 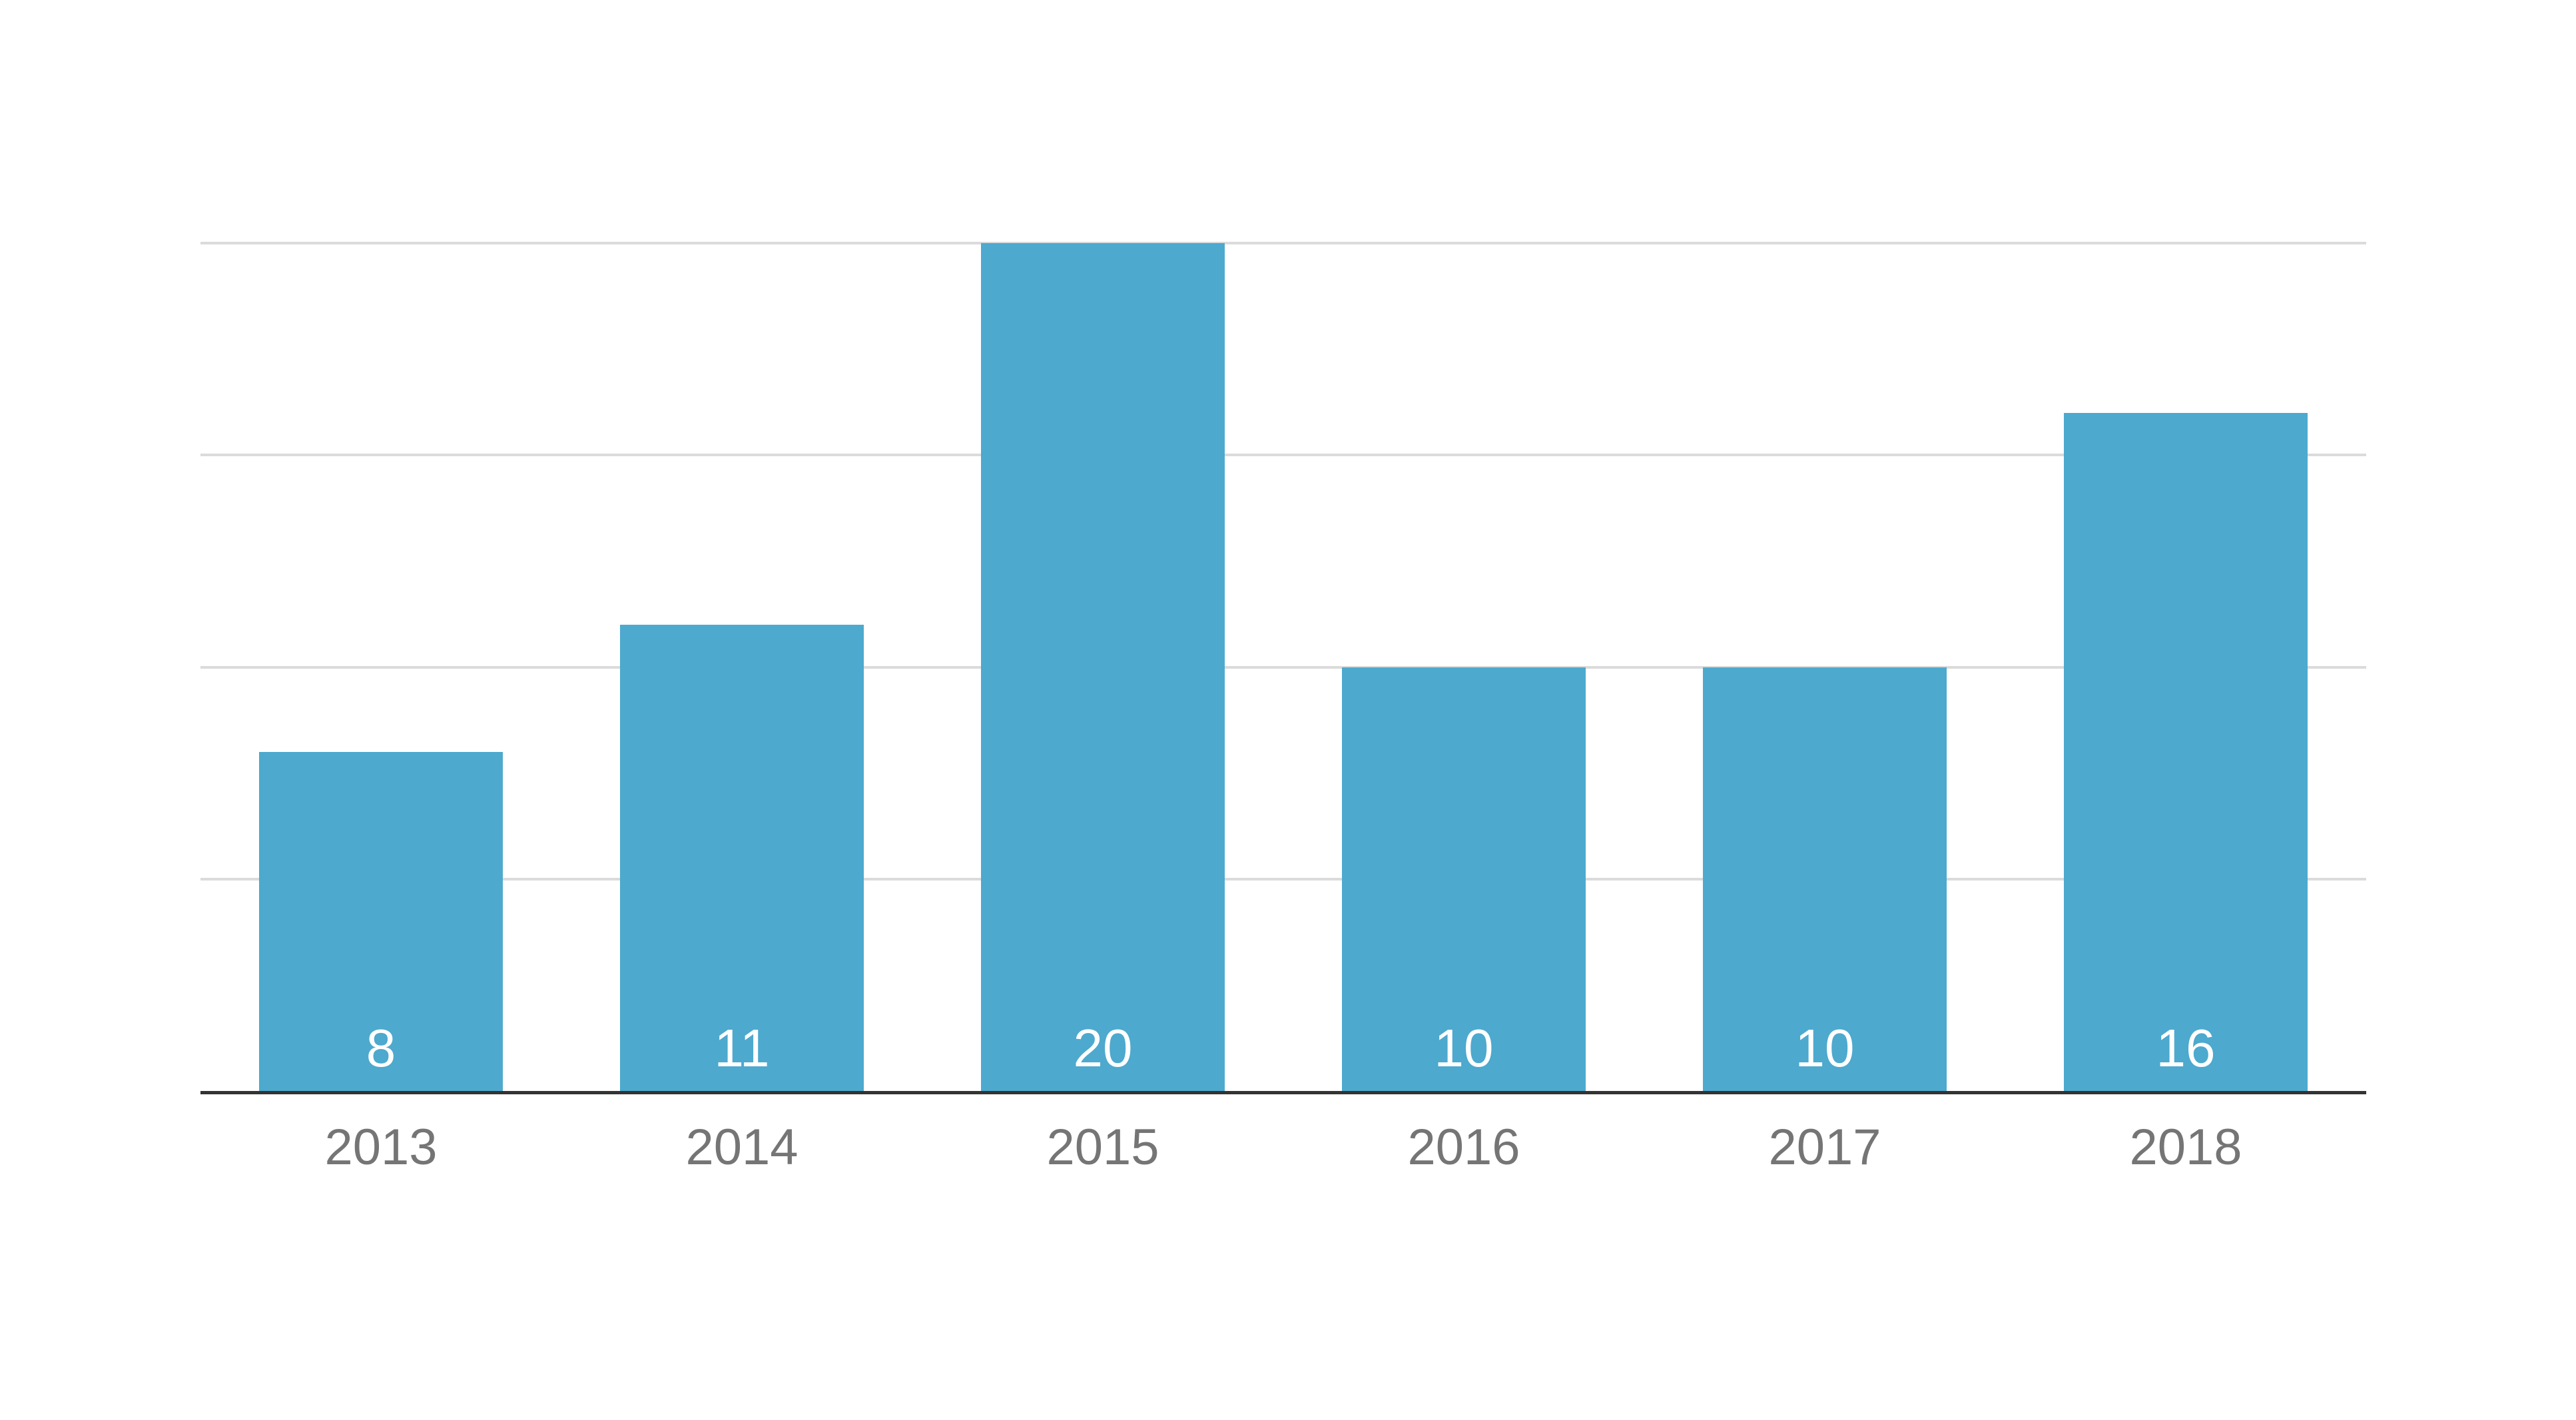 What do you see at coordinates (2186, 1048) in the screenshot?
I see `bar-value-label-2018: 16` at bounding box center [2186, 1048].